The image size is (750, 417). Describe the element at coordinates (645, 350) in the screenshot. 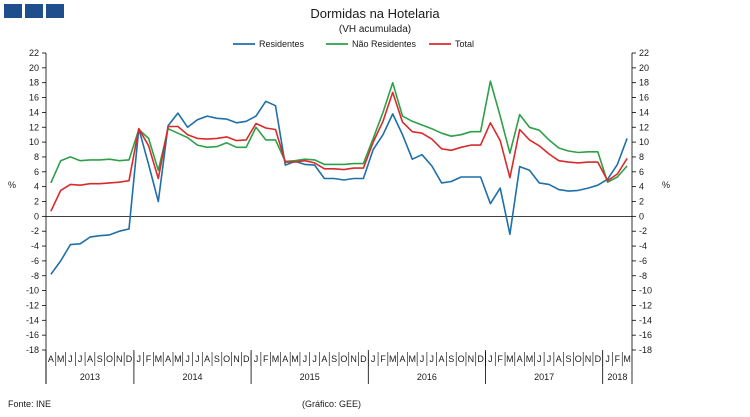

I see `y-tick-label-right: -18` at that location.